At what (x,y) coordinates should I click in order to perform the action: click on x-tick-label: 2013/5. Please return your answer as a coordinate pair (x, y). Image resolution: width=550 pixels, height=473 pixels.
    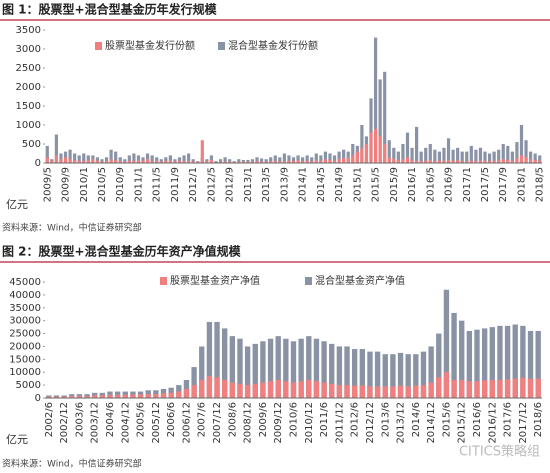
    Looking at the image, I should click on (266, 184).